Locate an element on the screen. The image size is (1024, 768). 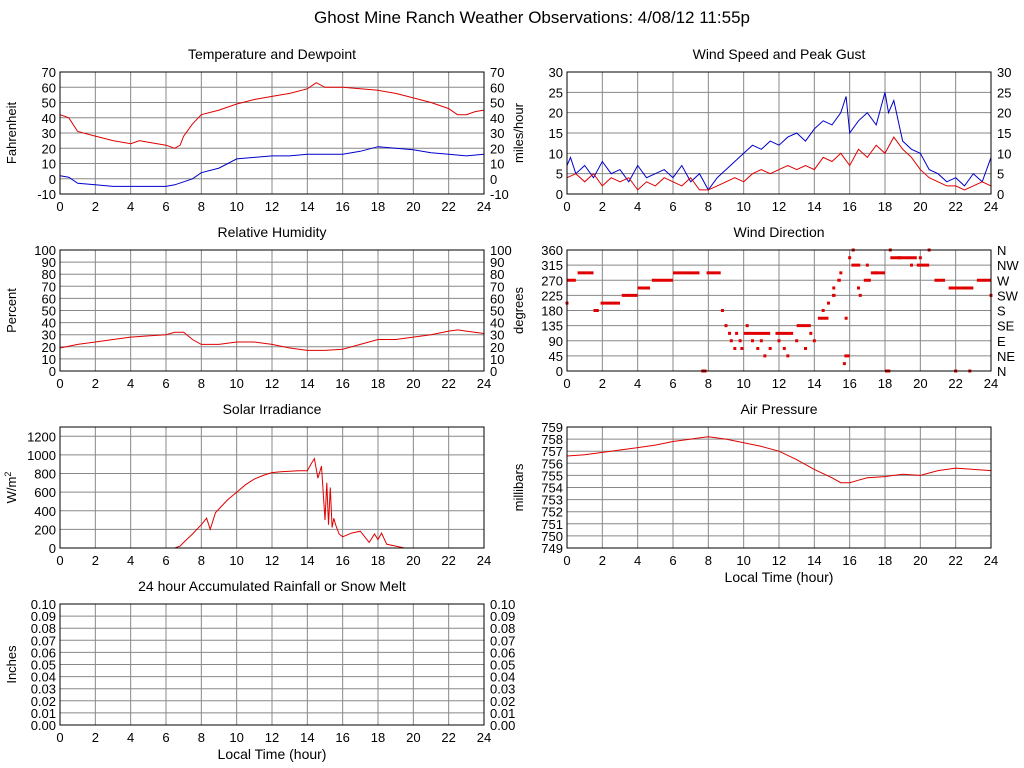
compass-label: E is located at coordinates (1001, 341).